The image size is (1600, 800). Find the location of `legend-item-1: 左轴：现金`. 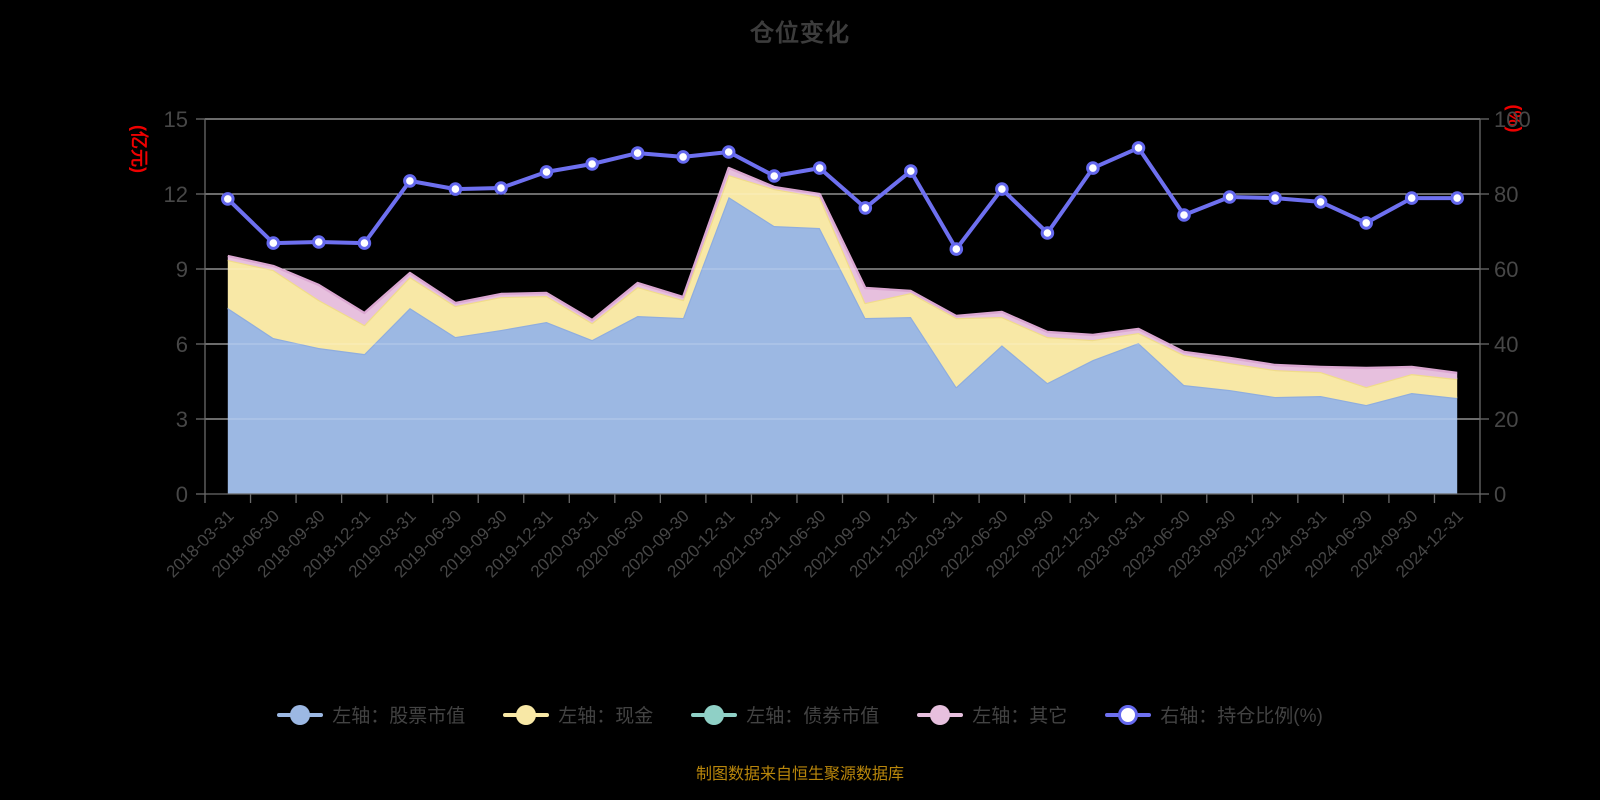

legend-item-1: 左轴：现金 is located at coordinates (578, 714).